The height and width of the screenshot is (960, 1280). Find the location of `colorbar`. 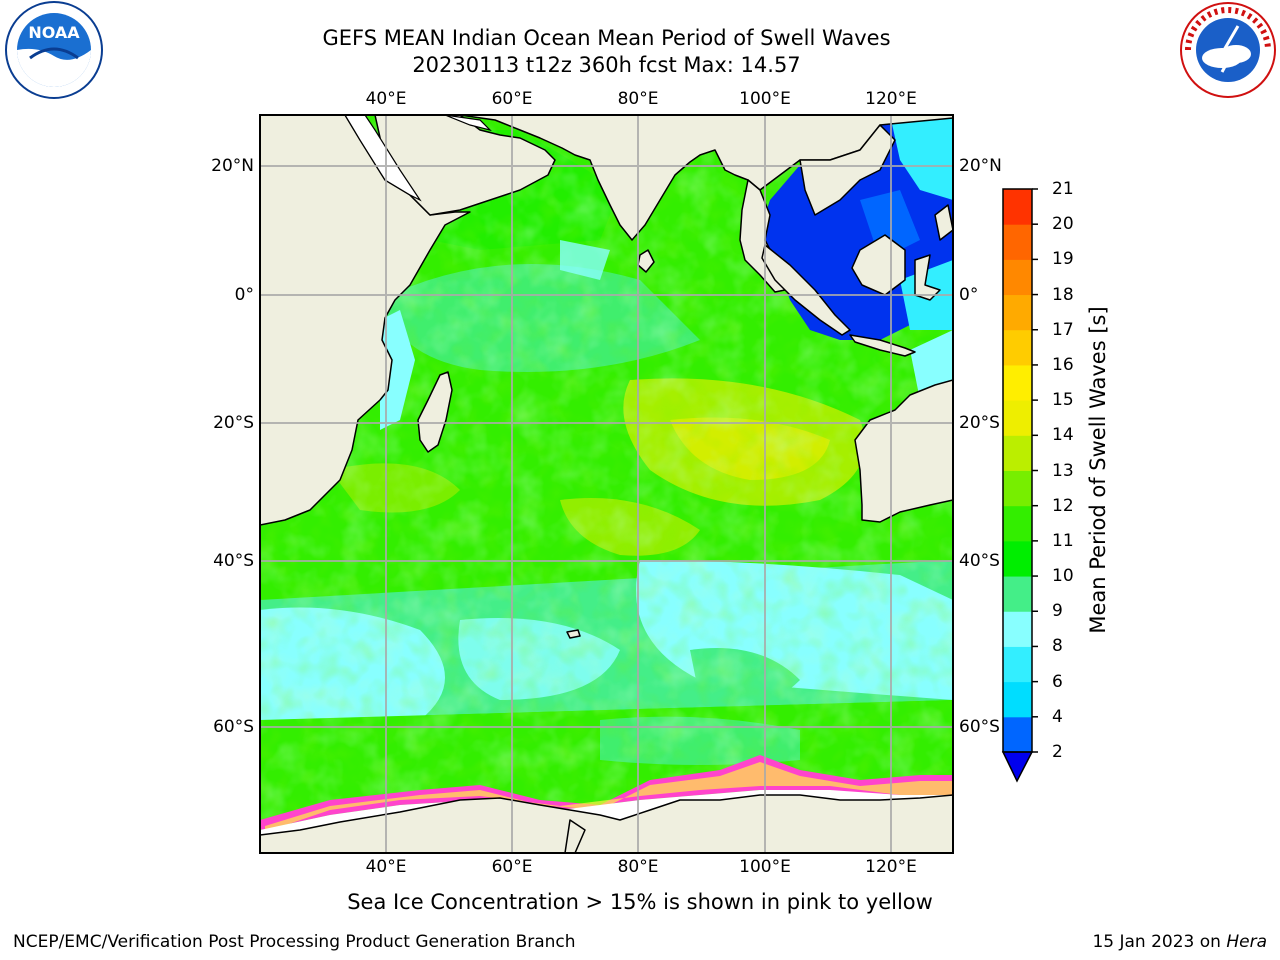

colorbar is located at coordinates (1019, 485).